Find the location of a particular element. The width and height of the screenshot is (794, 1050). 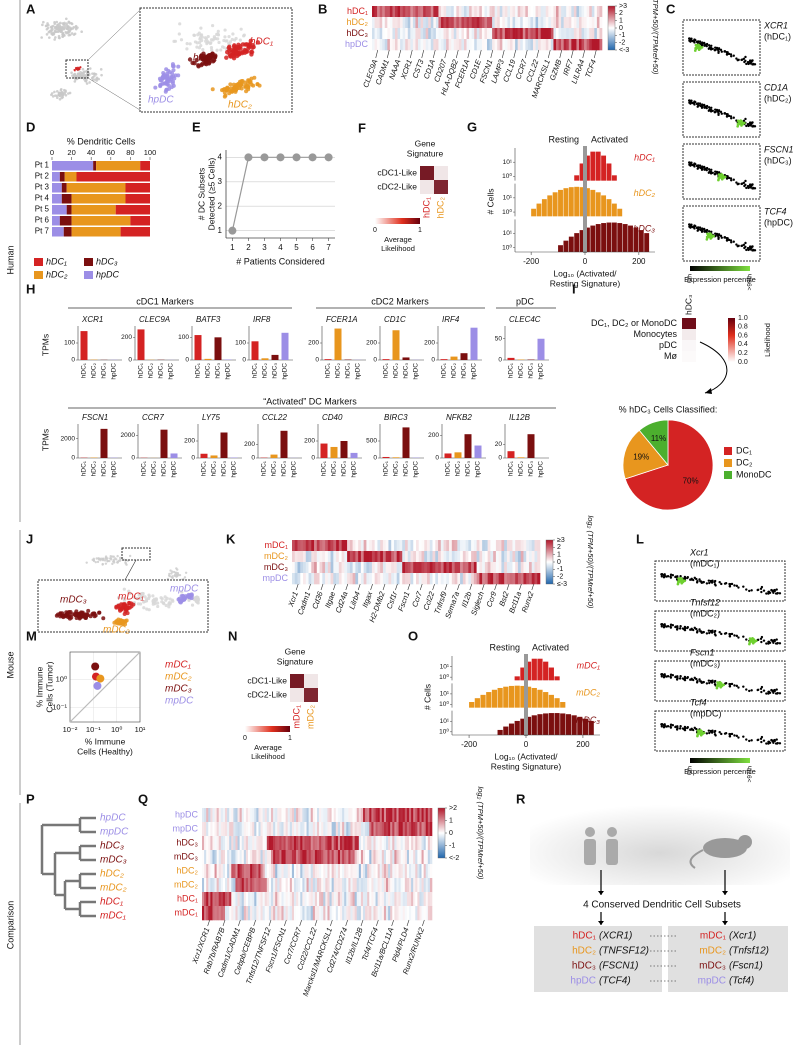

tick-label: 10⁰ is located at coordinates (61, 679).